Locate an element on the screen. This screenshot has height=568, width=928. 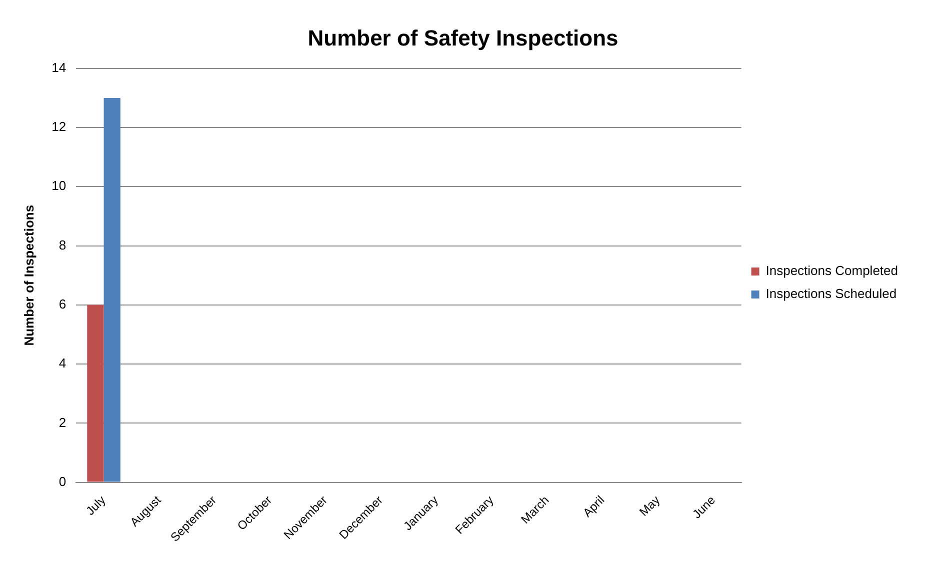
y-tick-label: 2 is located at coordinates (62, 422).